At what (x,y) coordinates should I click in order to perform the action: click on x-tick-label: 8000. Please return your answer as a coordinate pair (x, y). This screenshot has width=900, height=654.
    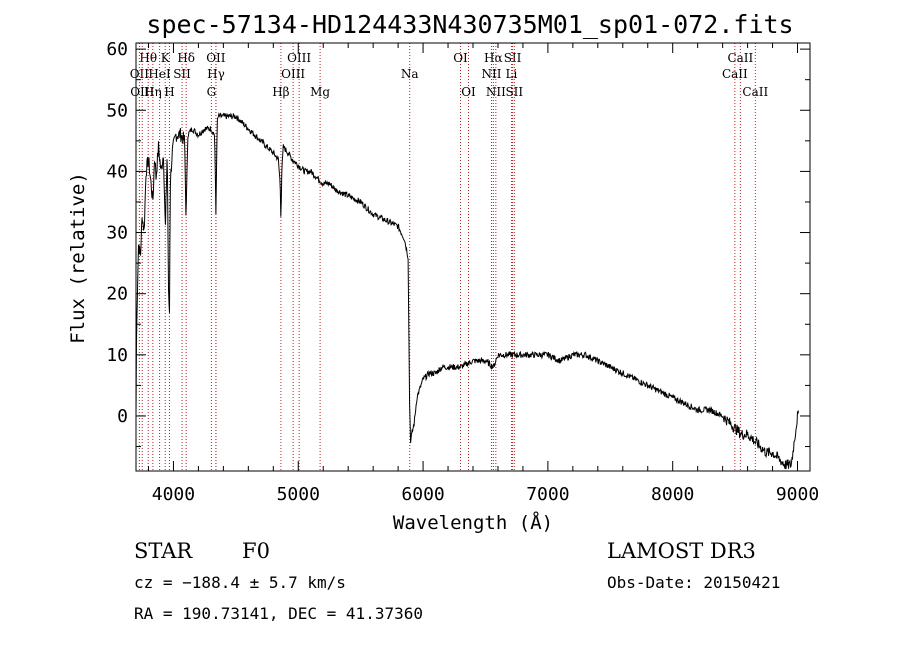
    Looking at the image, I should click on (672, 494).